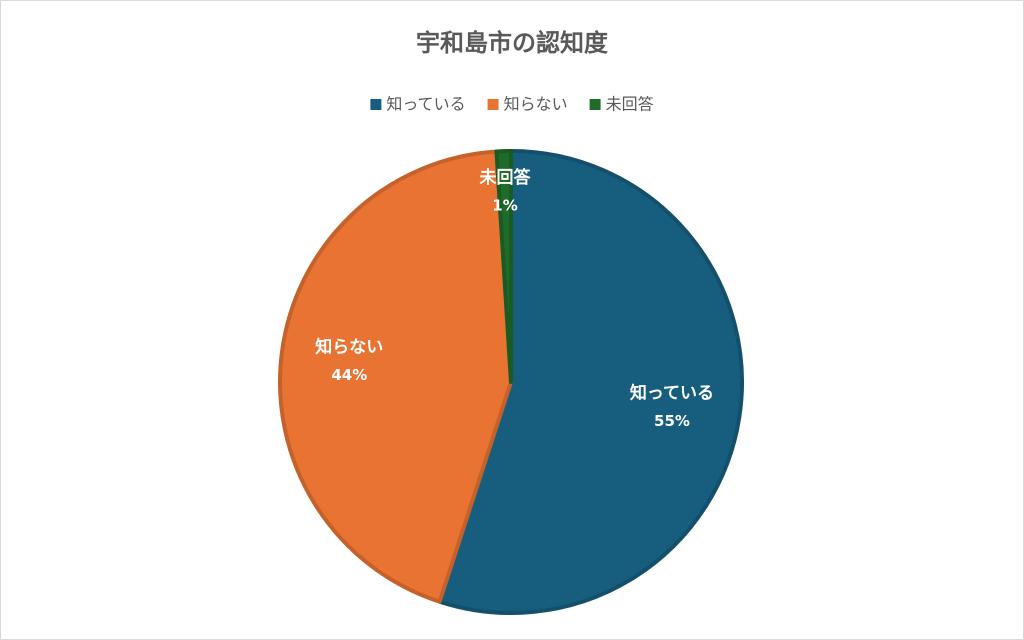 The width and height of the screenshot is (1024, 640). Describe the element at coordinates (425, 104) in the screenshot. I see `legend-label: 知っている` at that location.